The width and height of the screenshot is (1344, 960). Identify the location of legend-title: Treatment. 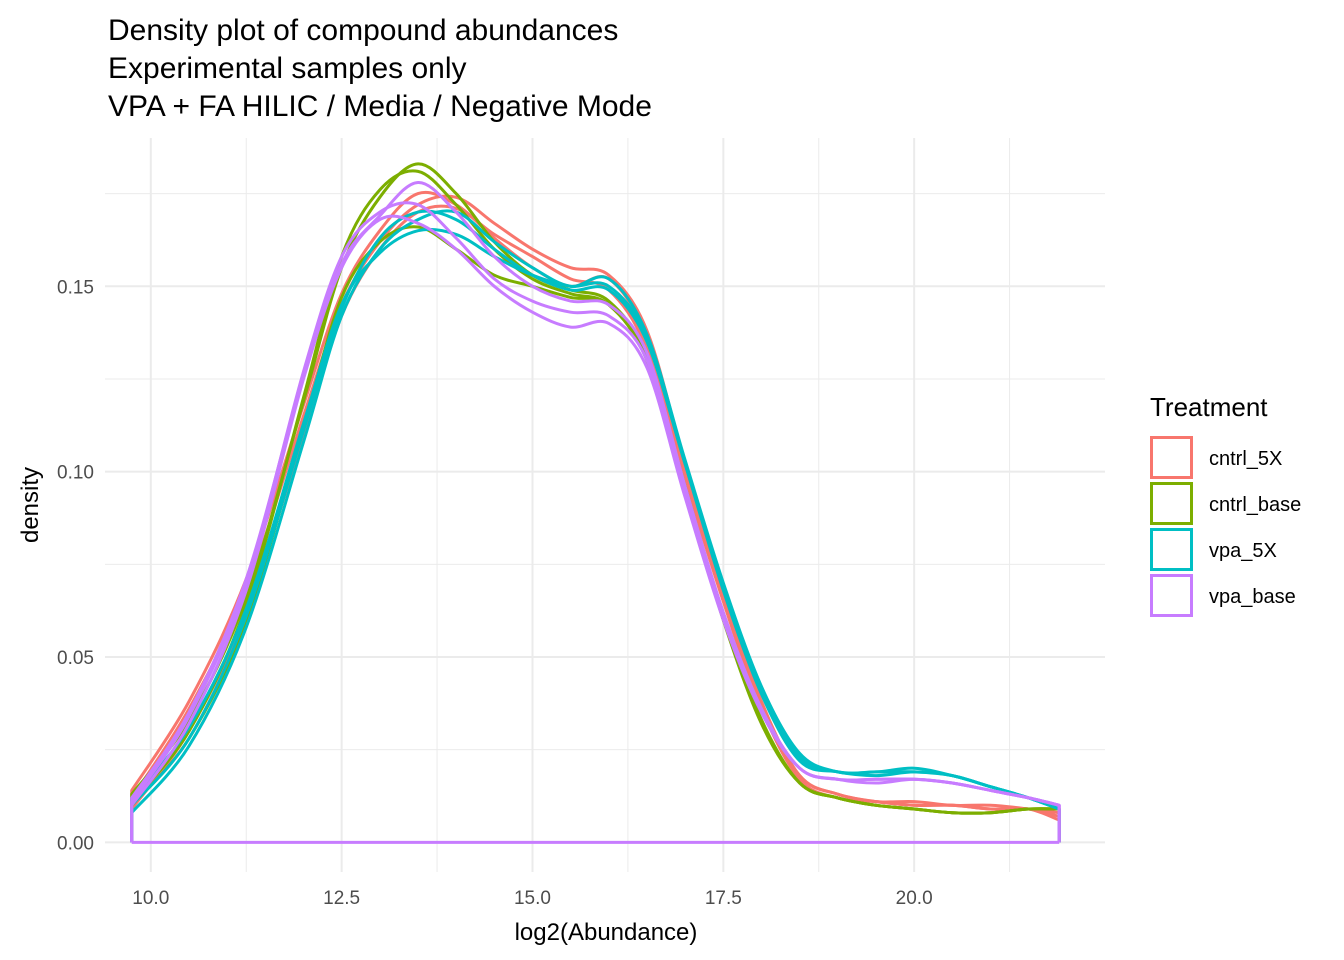
(1209, 407).